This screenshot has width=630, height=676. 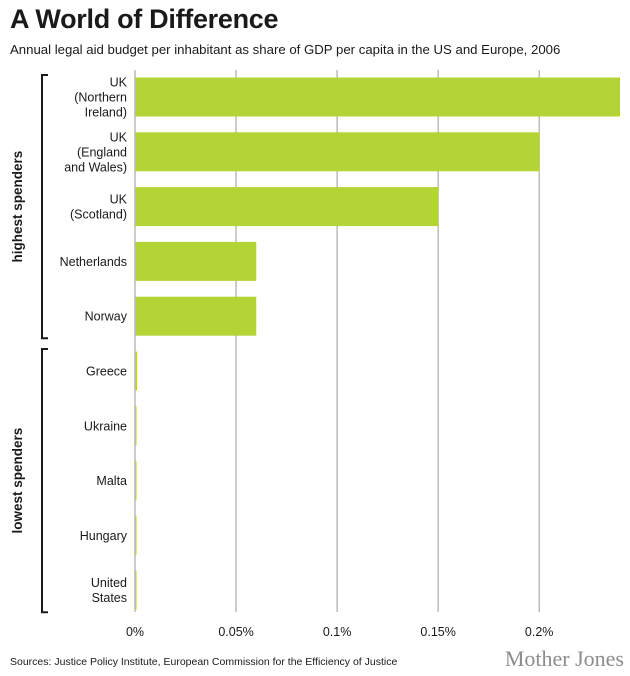 What do you see at coordinates (104, 536) in the screenshot?
I see `category-label: Hungary` at bounding box center [104, 536].